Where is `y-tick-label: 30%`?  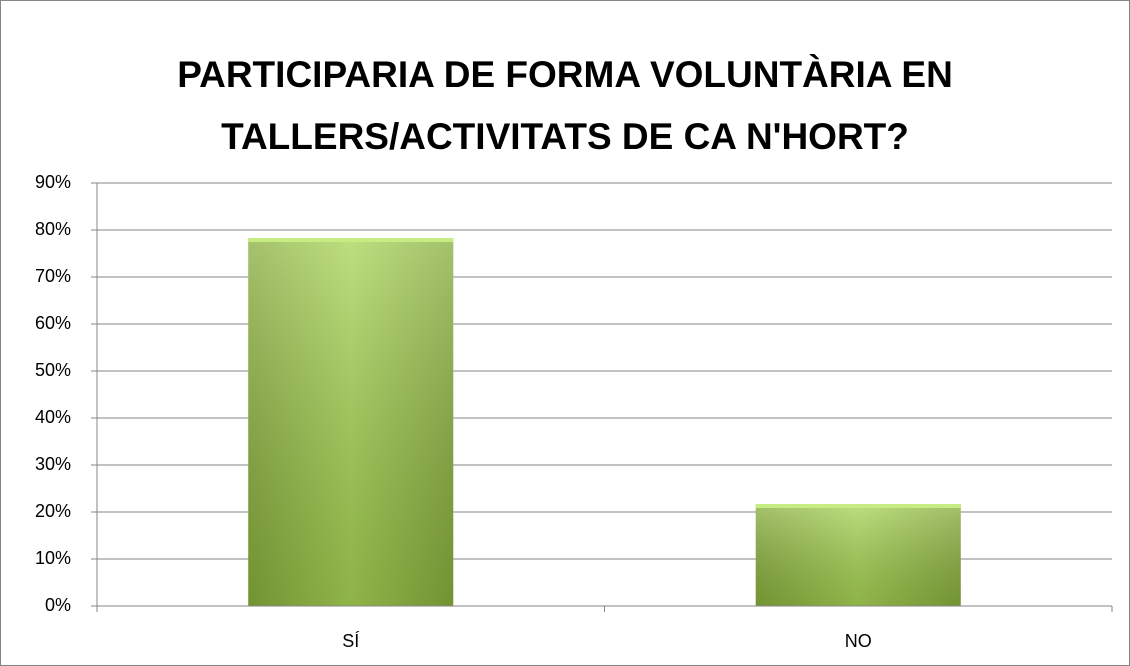 y-tick-label: 30% is located at coordinates (53, 464).